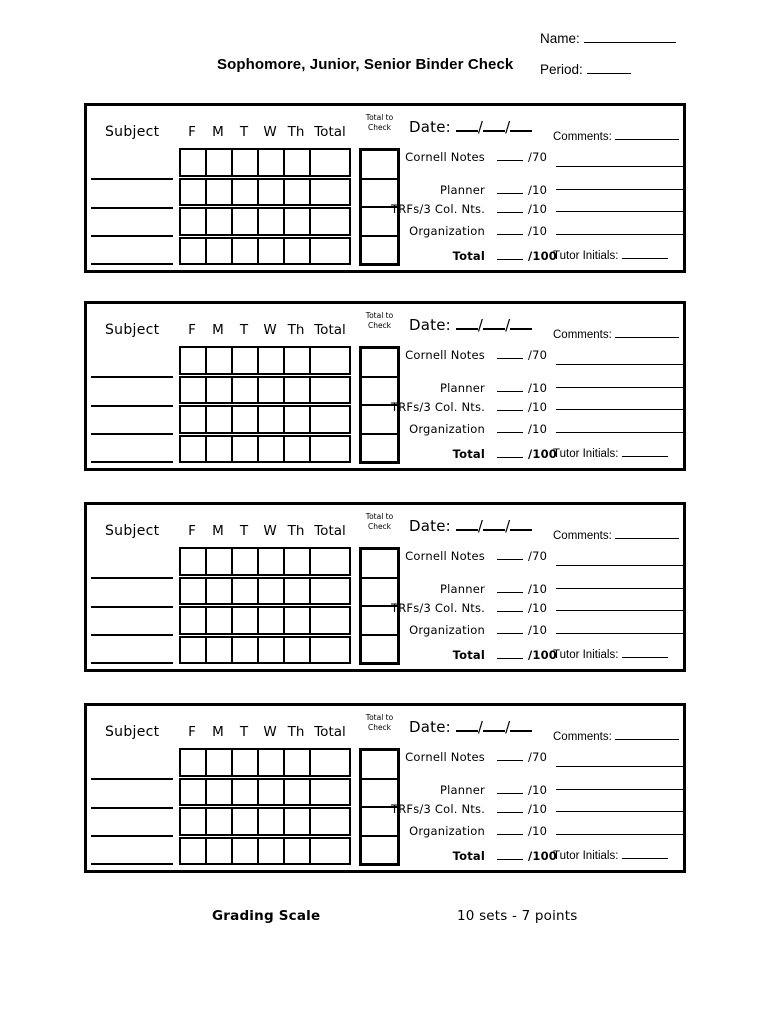 Image resolution: width=770 pixels, height=1024 pixels. What do you see at coordinates (560, 38) in the screenshot?
I see `name-label: Name:` at bounding box center [560, 38].